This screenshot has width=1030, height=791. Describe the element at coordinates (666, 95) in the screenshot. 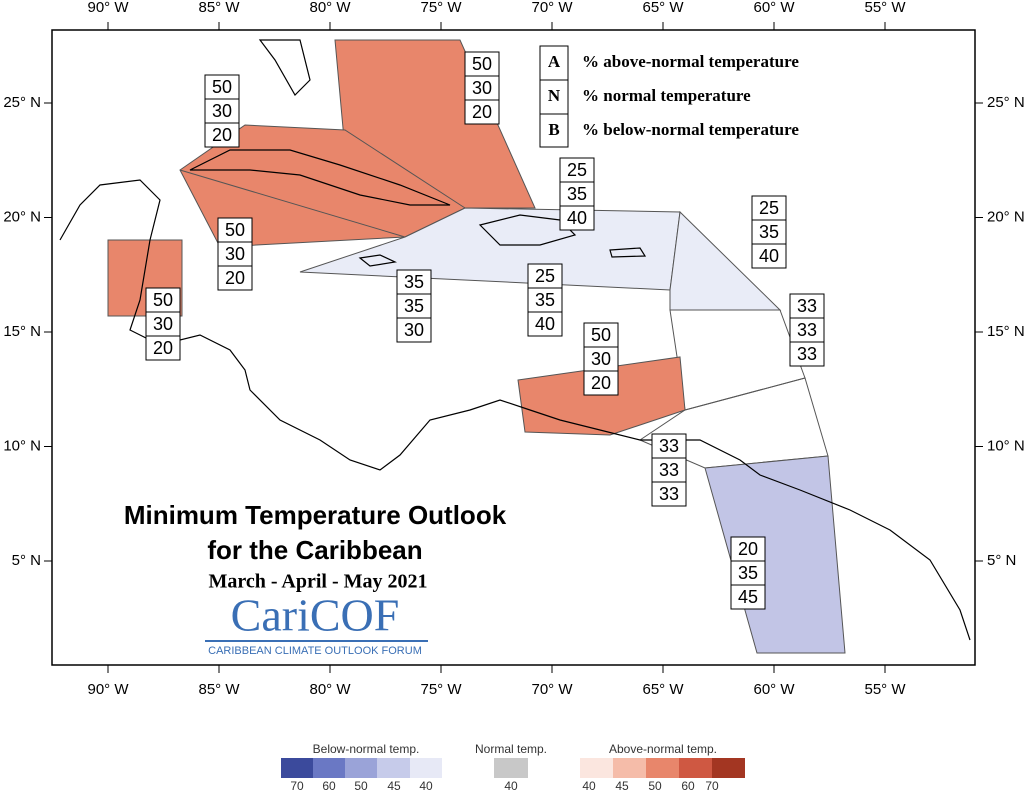

I see `key-text: % normal temperature` at that location.